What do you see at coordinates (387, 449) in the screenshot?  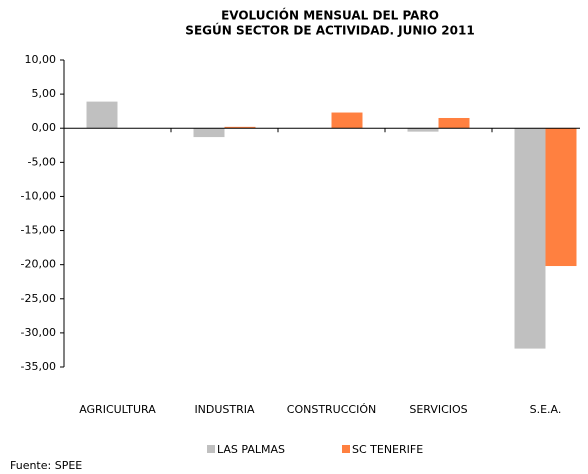 I see `legend-label: SC TENERIFE` at bounding box center [387, 449].